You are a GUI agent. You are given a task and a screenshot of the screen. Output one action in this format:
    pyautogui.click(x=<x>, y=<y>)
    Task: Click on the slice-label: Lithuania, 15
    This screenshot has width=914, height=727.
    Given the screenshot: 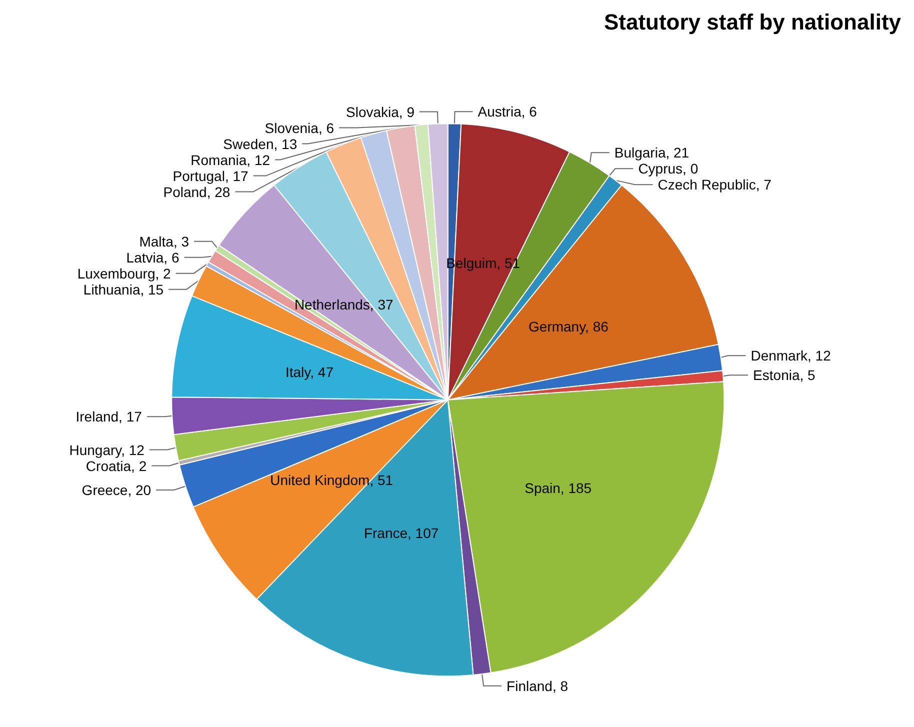 What is the action you would take?
    pyautogui.click(x=123, y=289)
    